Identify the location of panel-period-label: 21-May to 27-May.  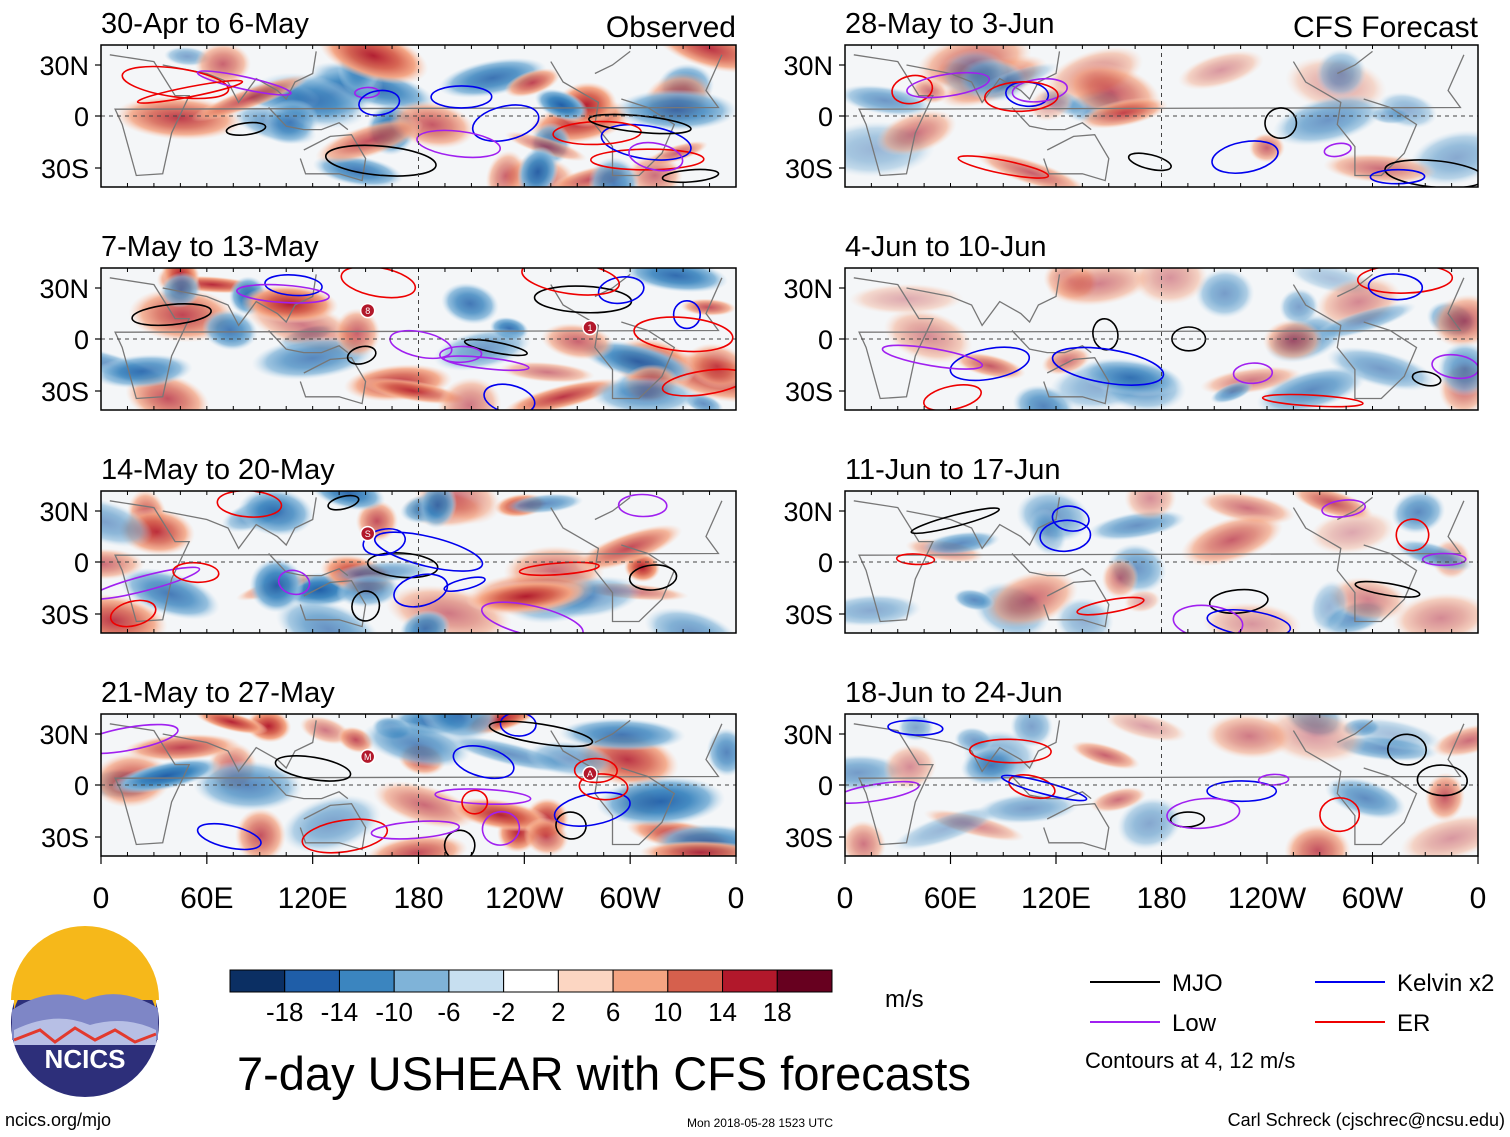
(218, 693).